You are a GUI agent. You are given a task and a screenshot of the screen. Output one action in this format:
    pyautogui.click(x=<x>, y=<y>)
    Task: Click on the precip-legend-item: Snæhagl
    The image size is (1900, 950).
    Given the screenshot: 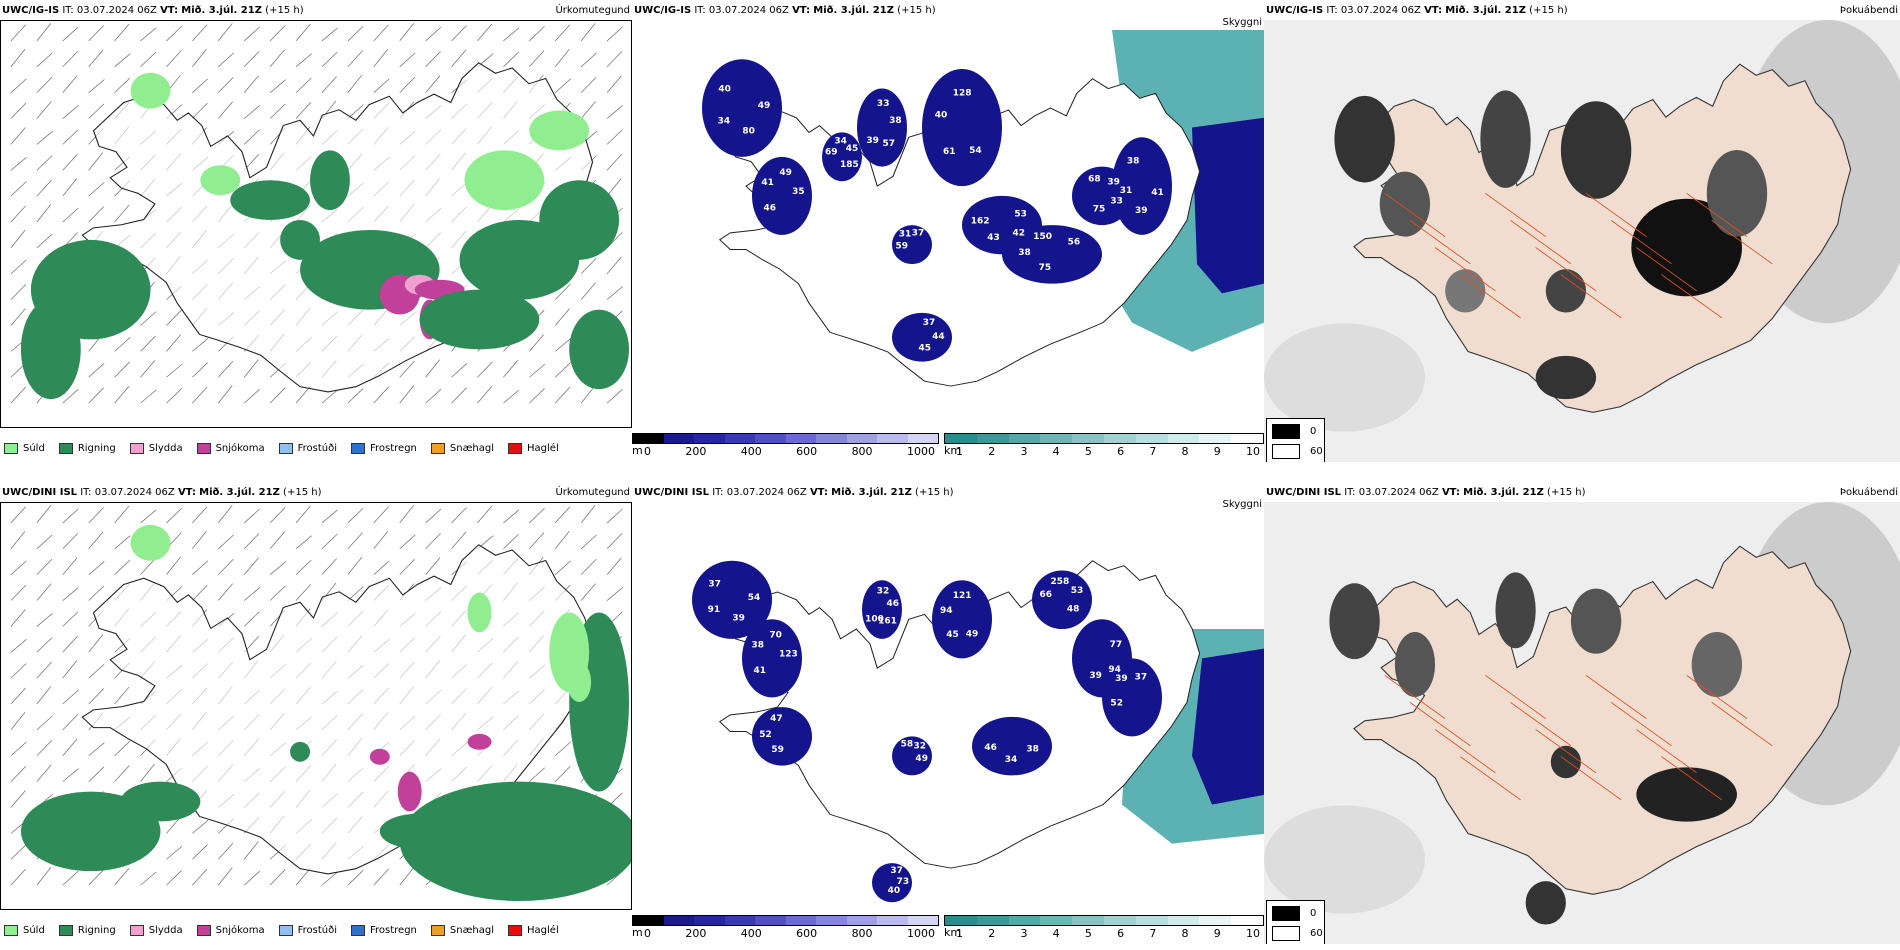 What is the action you would take?
    pyautogui.click(x=462, y=930)
    